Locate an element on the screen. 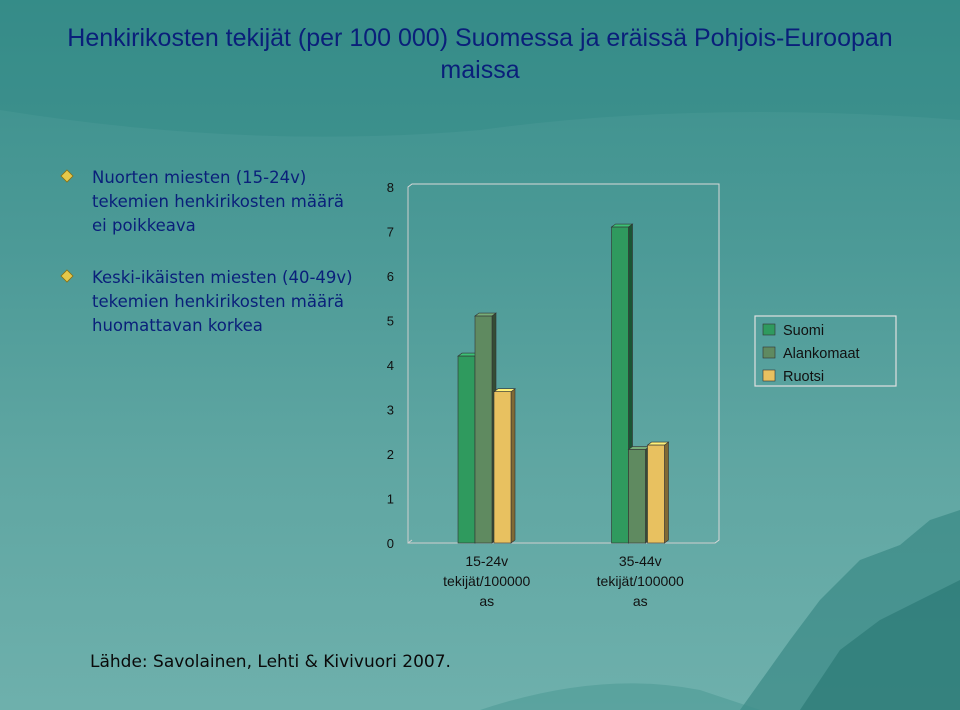  floor-edge is located at coordinates (410, 541).